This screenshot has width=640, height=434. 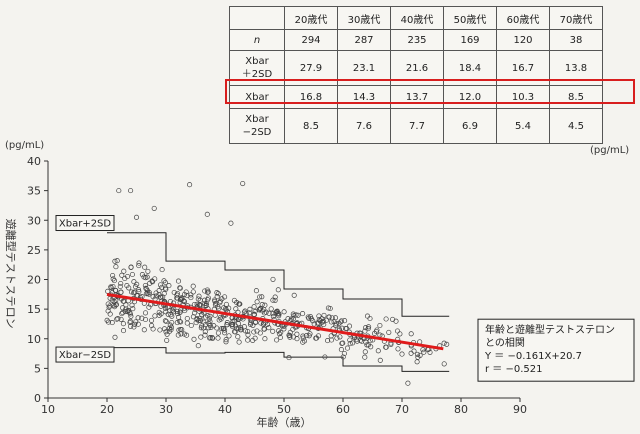 I want to click on table-cell: 169, so click(x=470, y=40).